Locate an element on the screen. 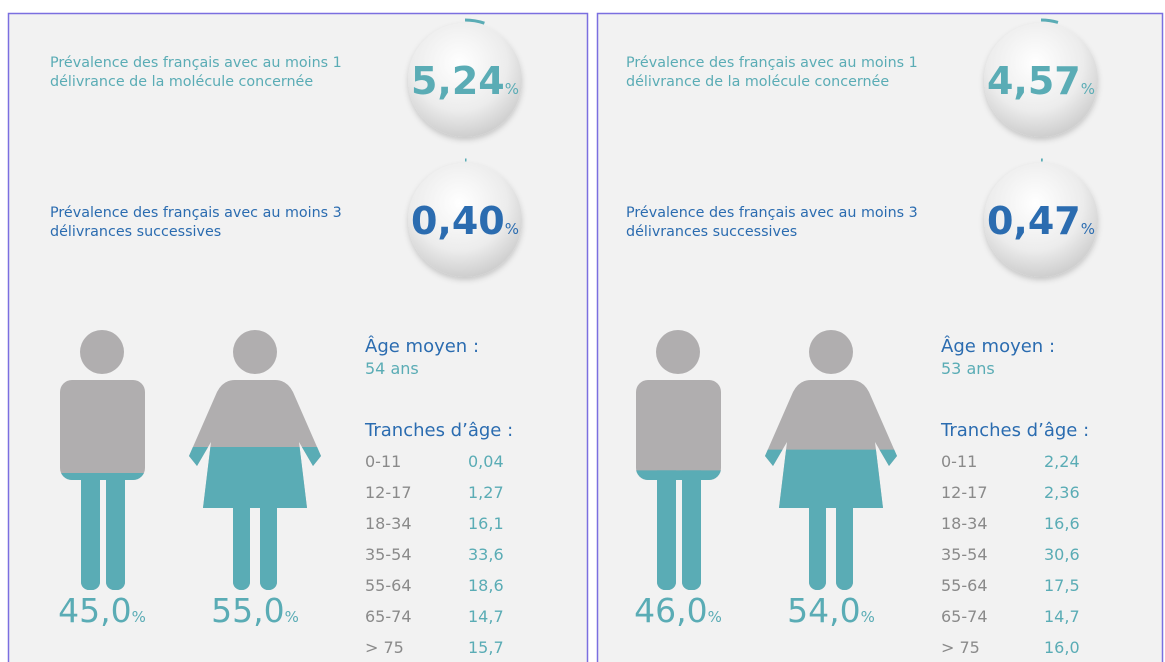  age-share: 2,36 is located at coordinates (1062, 492).